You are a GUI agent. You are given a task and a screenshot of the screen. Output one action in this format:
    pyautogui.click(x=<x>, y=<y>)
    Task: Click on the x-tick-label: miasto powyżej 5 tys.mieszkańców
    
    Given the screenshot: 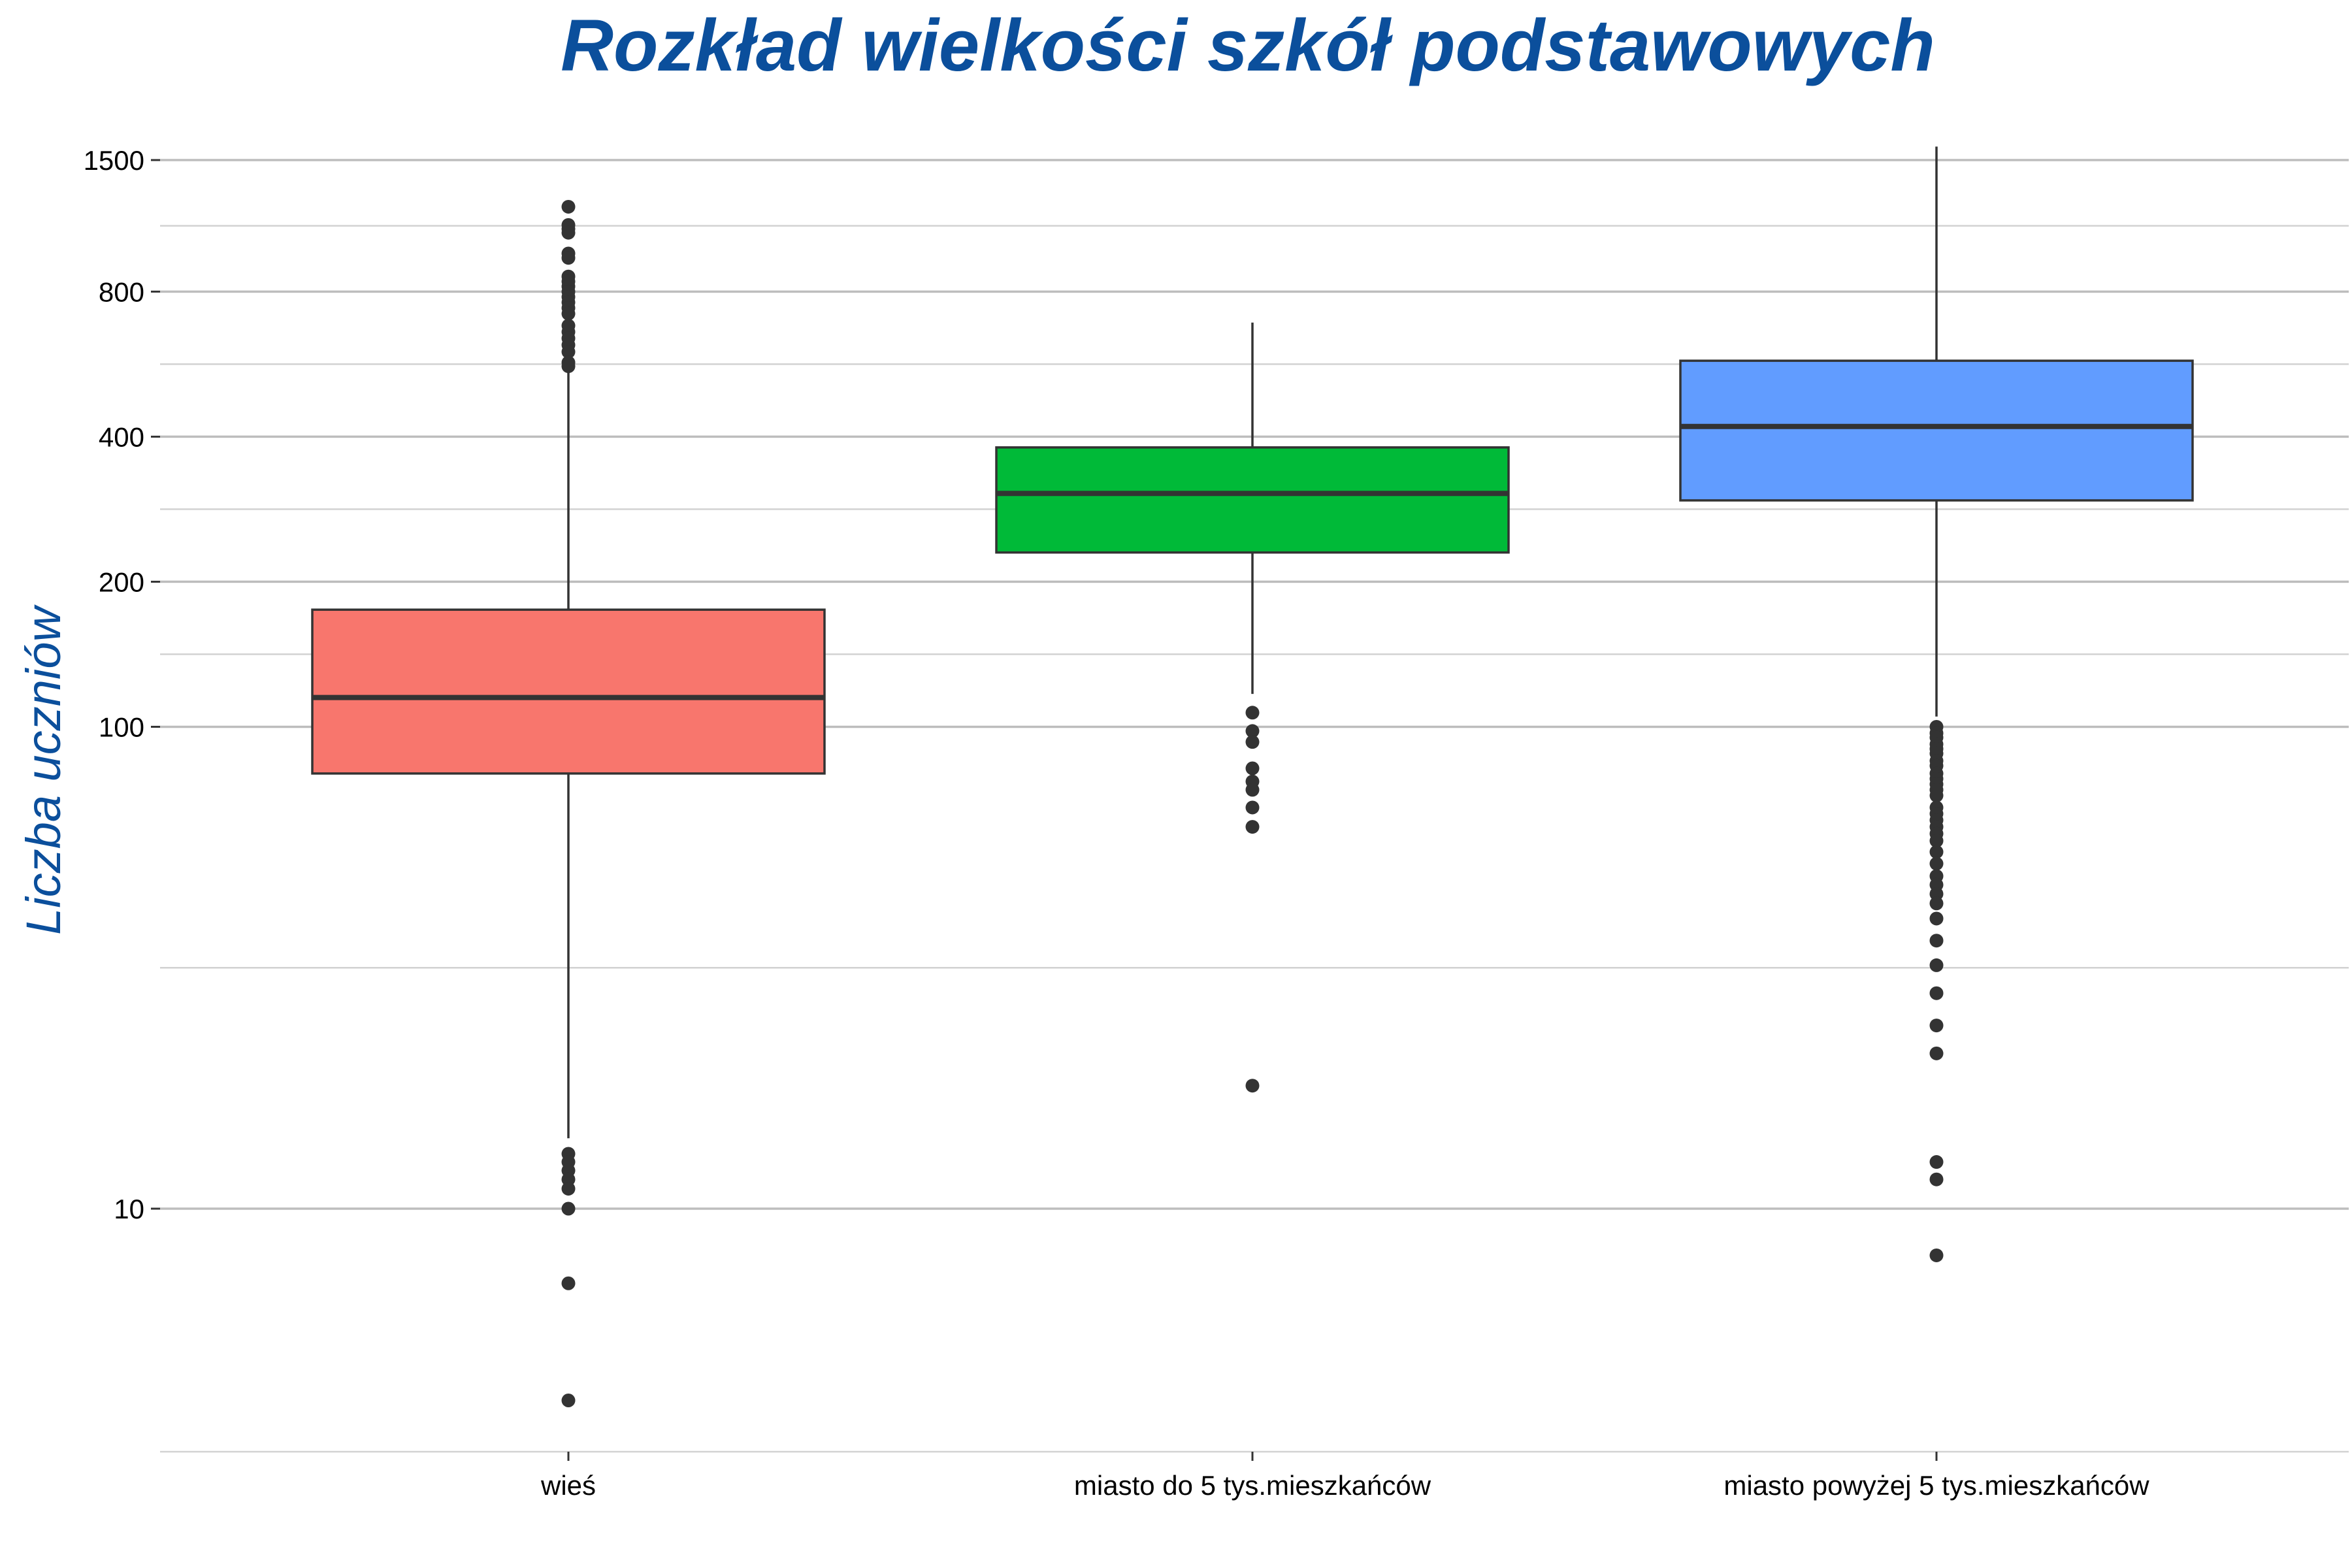 What is the action you would take?
    pyautogui.click(x=1936, y=1485)
    